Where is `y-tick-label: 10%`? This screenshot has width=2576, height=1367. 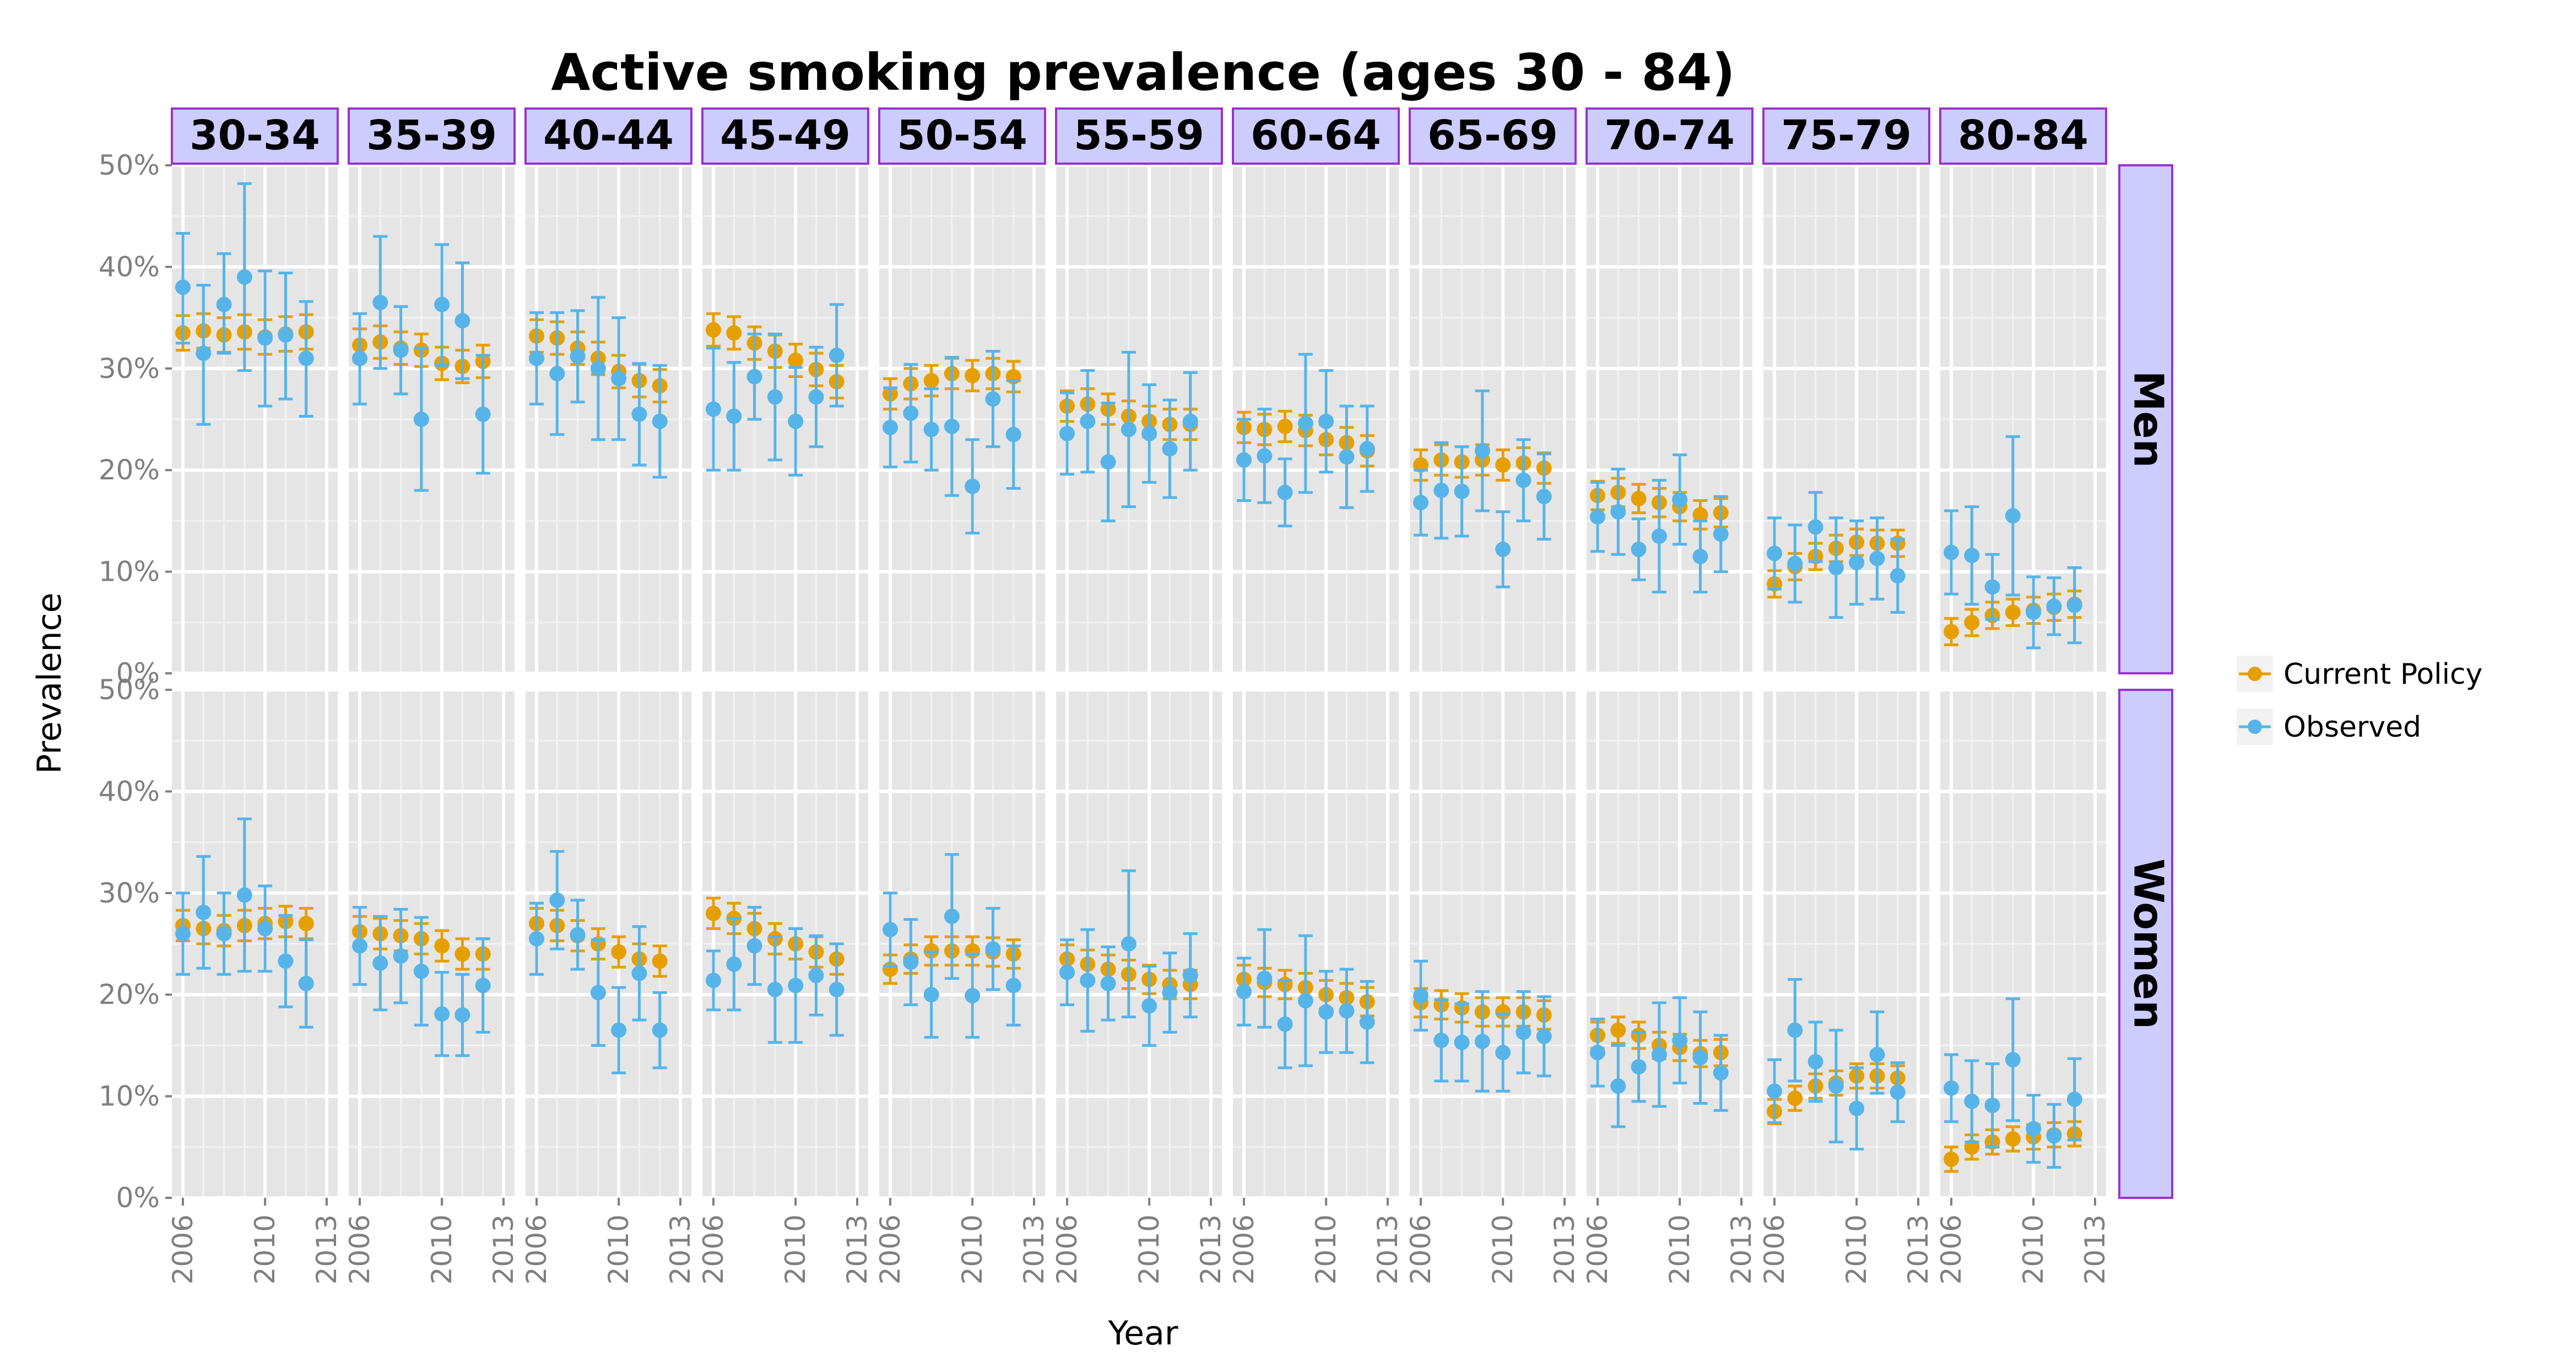 y-tick-label: 10% is located at coordinates (129, 1096).